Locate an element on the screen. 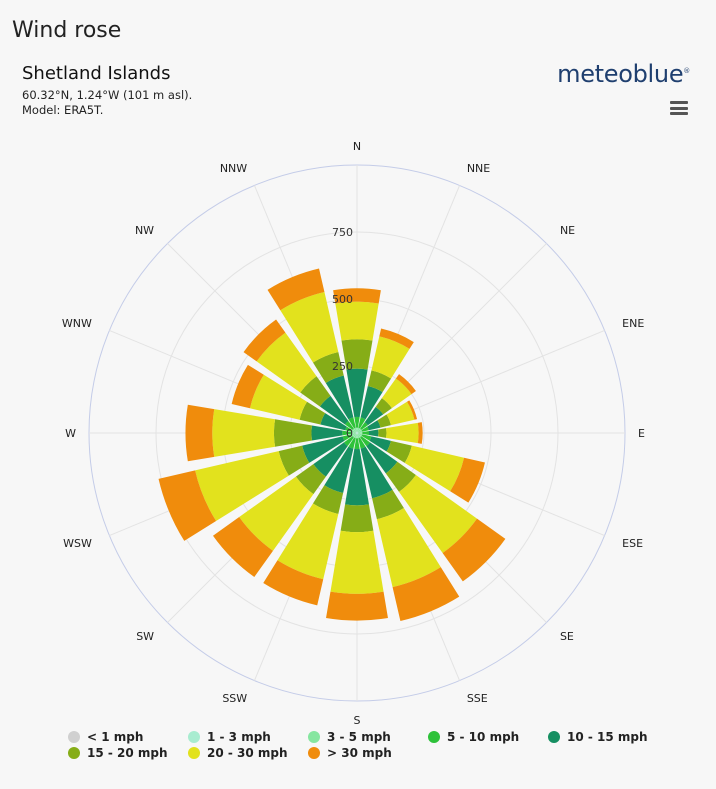 The height and width of the screenshot is (789, 716). legend-item: 1 - 3 mph is located at coordinates (248, 737).